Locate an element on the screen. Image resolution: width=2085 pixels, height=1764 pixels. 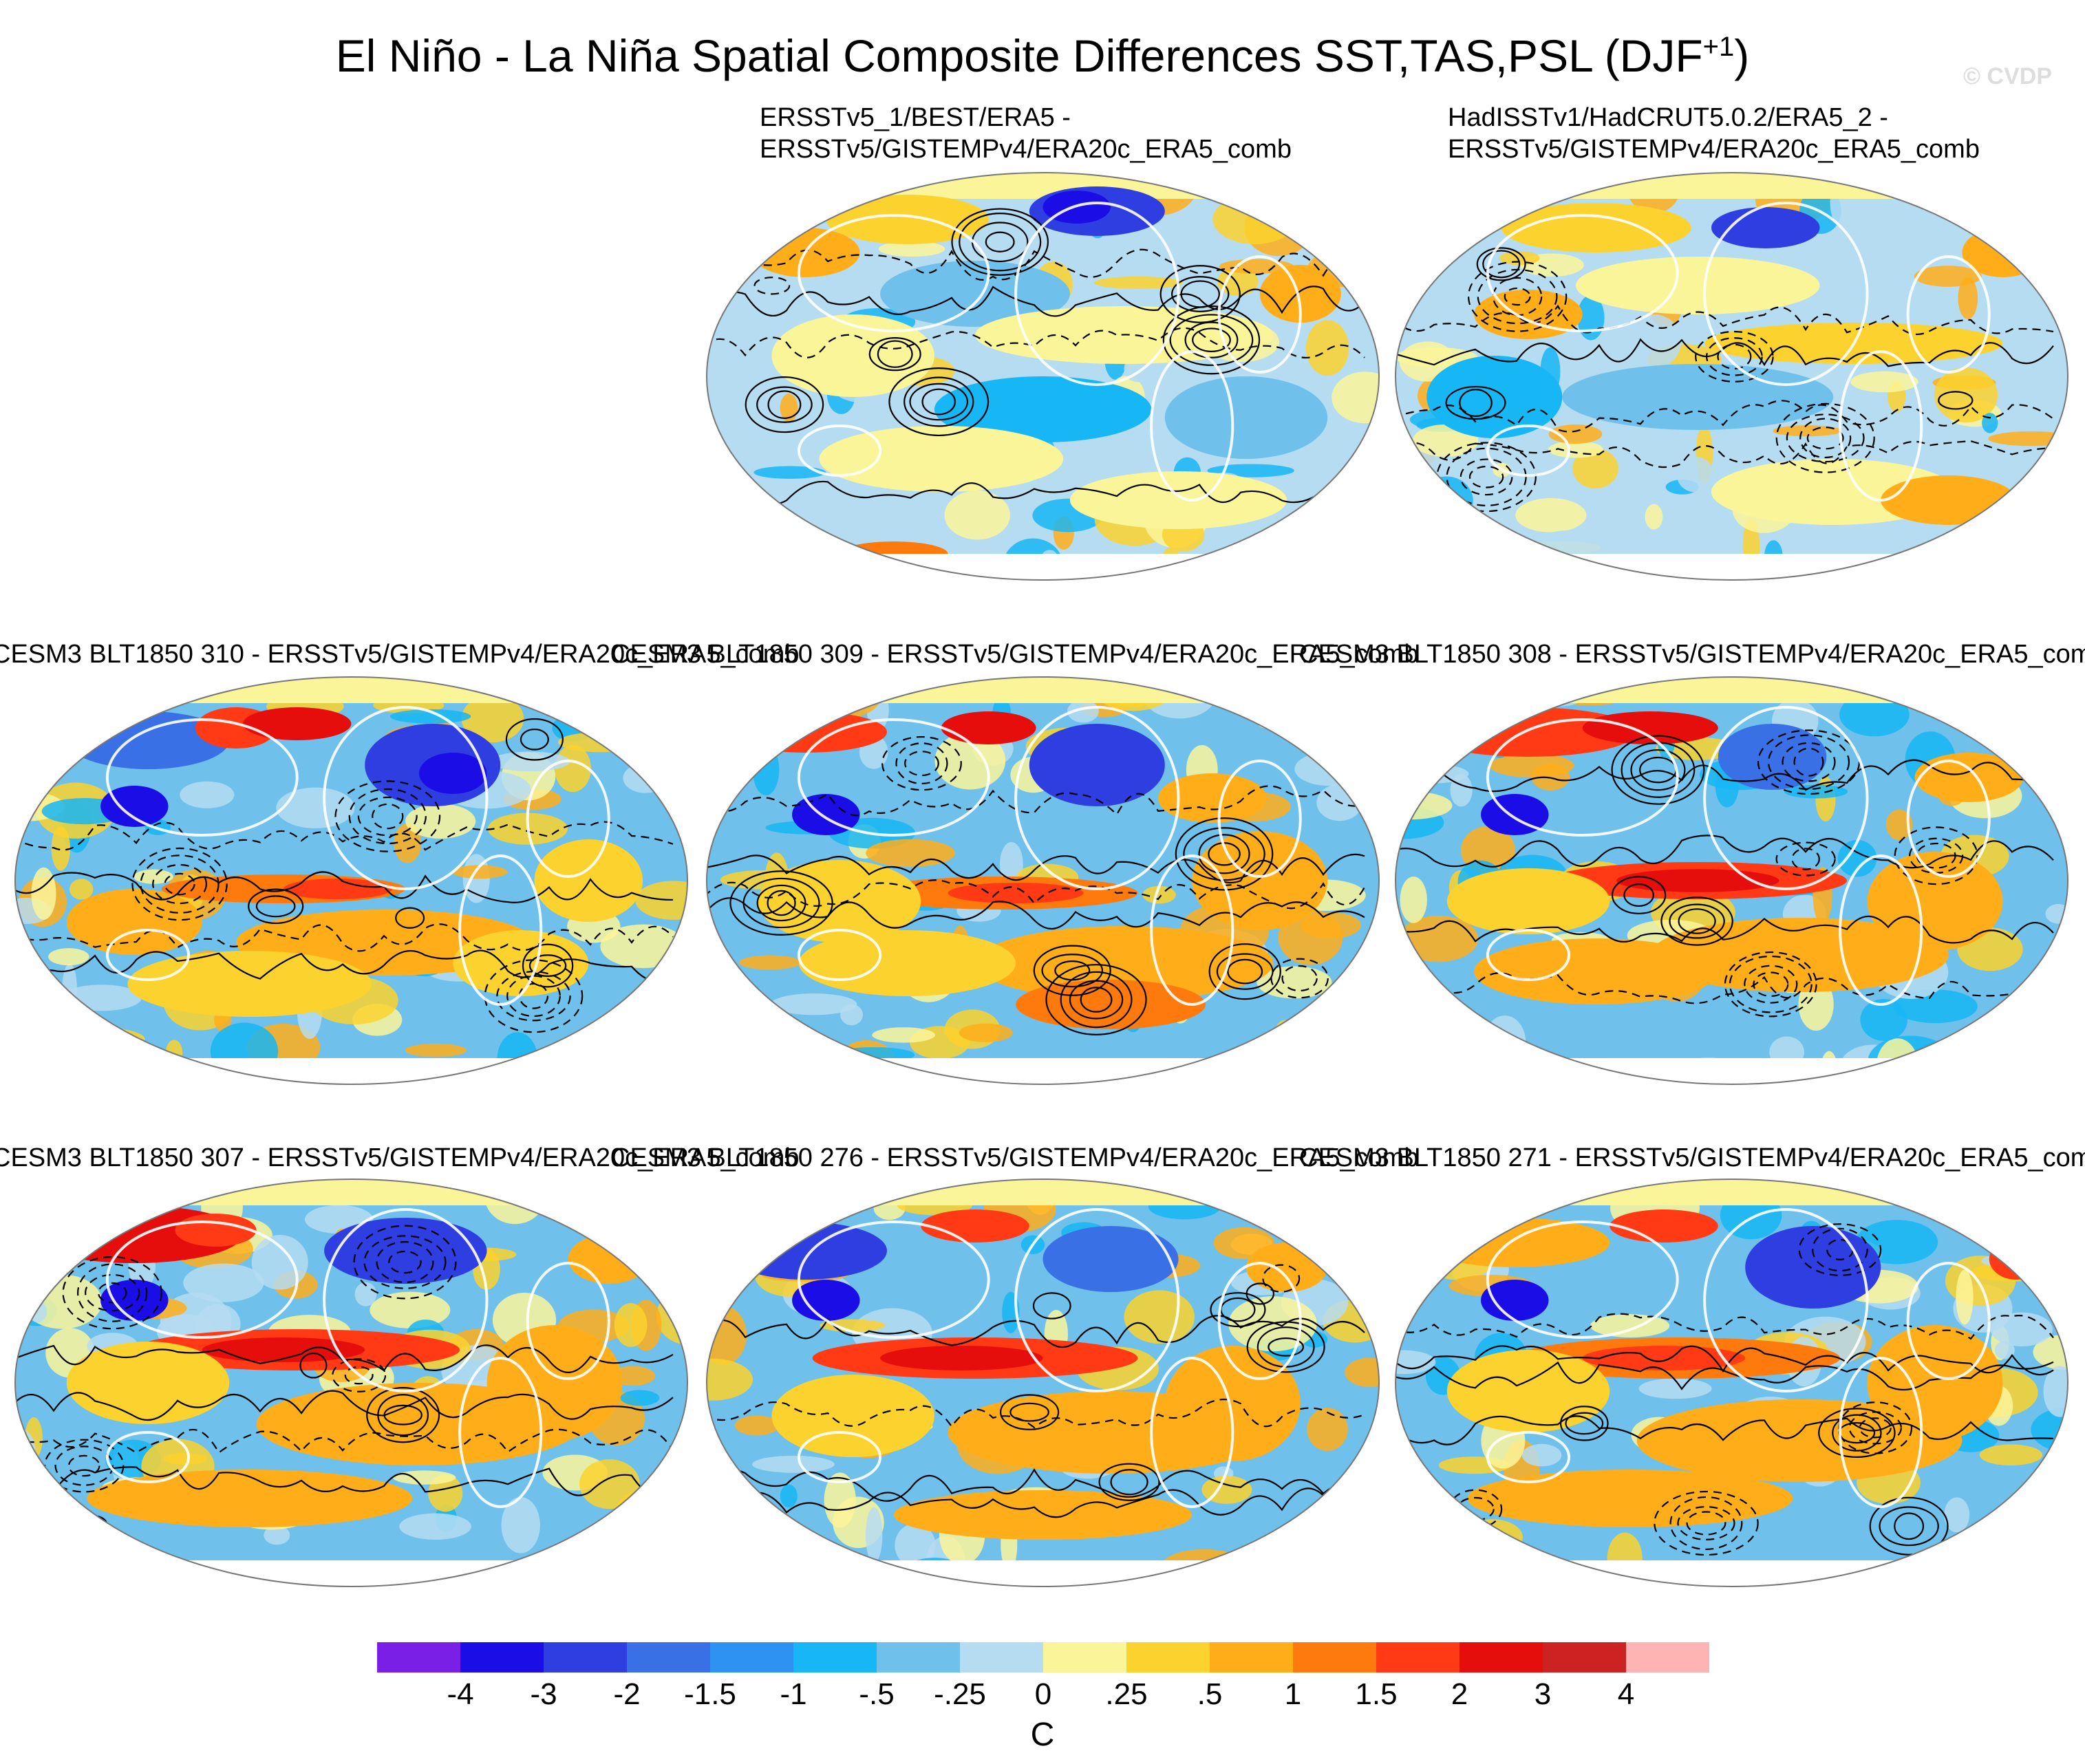
colorbar-tick-label: 1 is located at coordinates (1293, 1694).